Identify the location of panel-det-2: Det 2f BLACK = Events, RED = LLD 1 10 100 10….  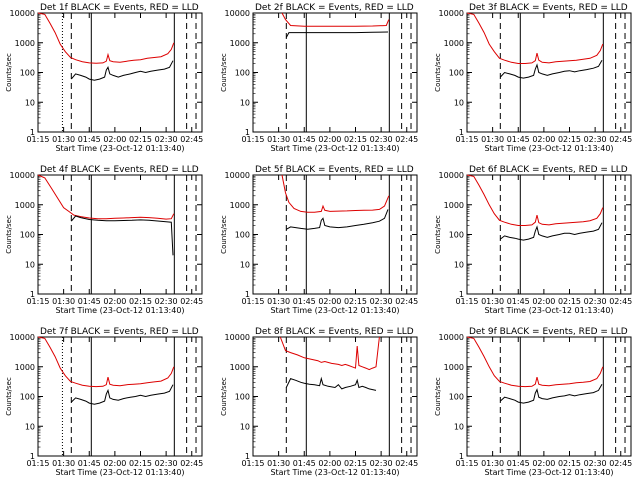
(319, 78).